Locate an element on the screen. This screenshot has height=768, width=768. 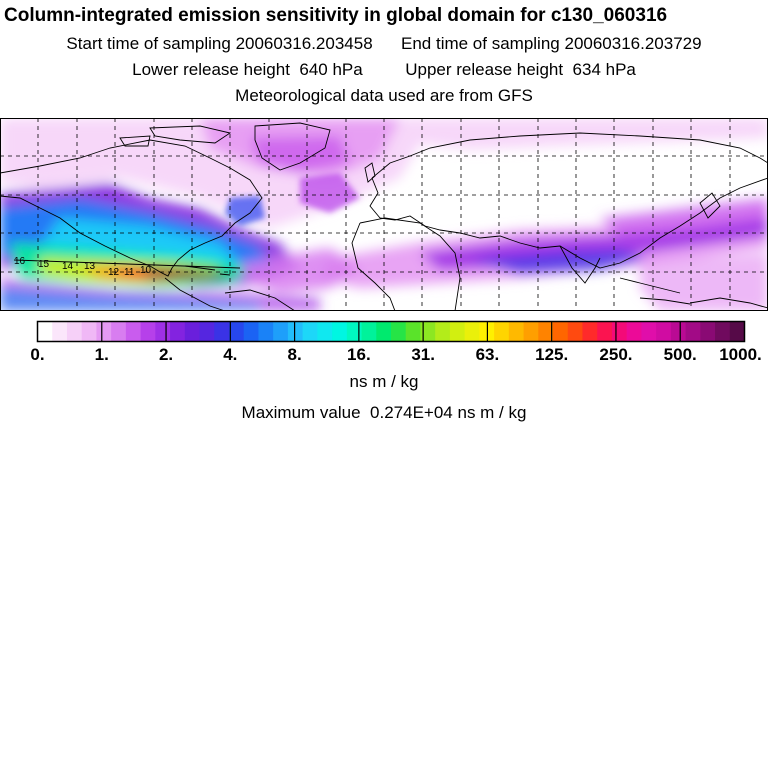
colorbar-tick-labels: 0. 1. 2. 4. 8. 16. 31. 63. 125. 250. 500. 1000. is located at coordinates (395, 354).